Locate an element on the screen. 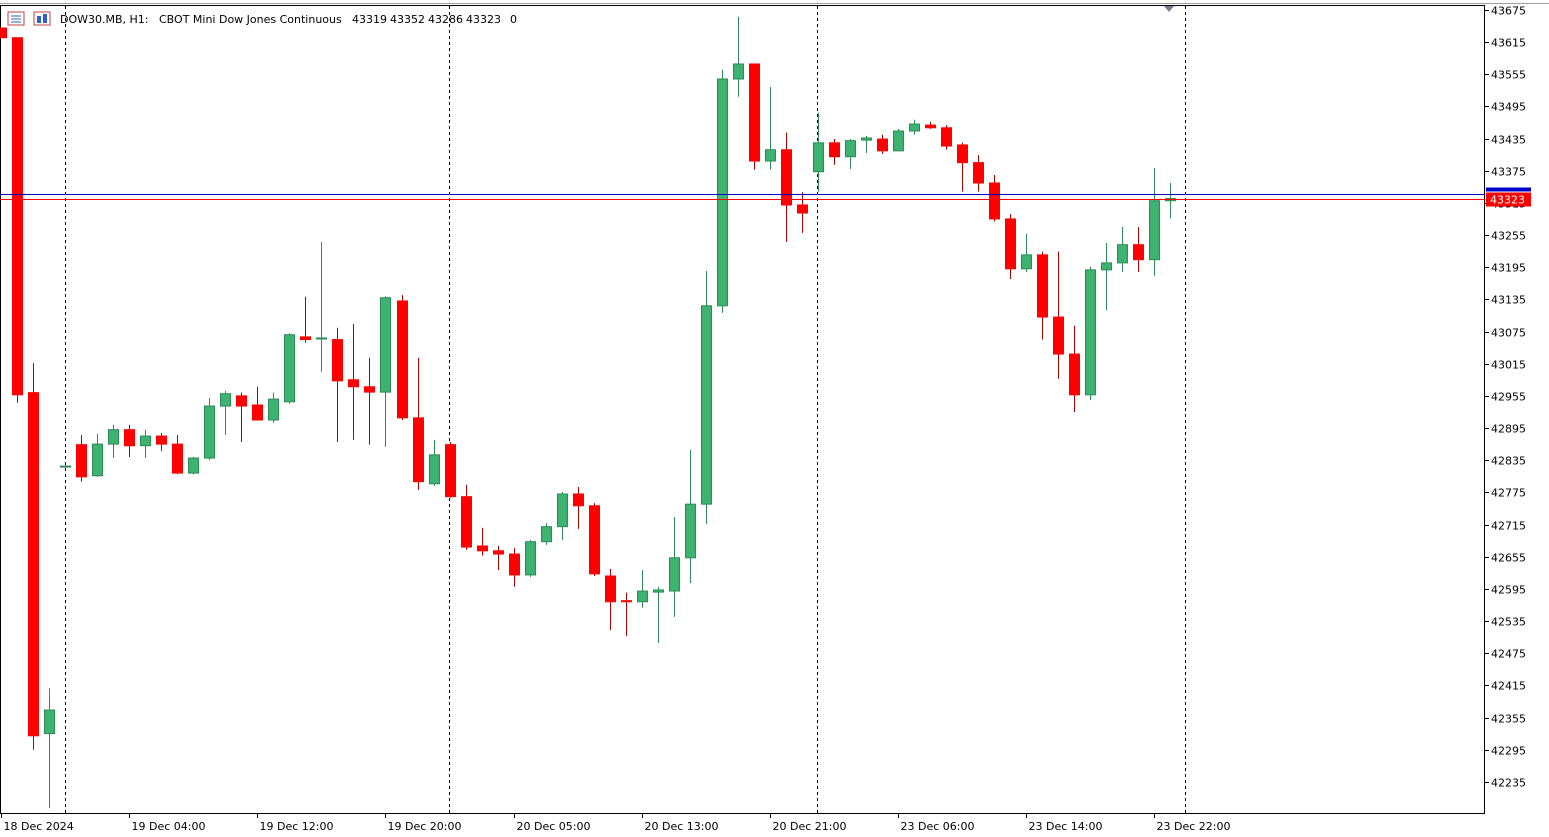  bid-label-box is located at coordinates (1508, 199).